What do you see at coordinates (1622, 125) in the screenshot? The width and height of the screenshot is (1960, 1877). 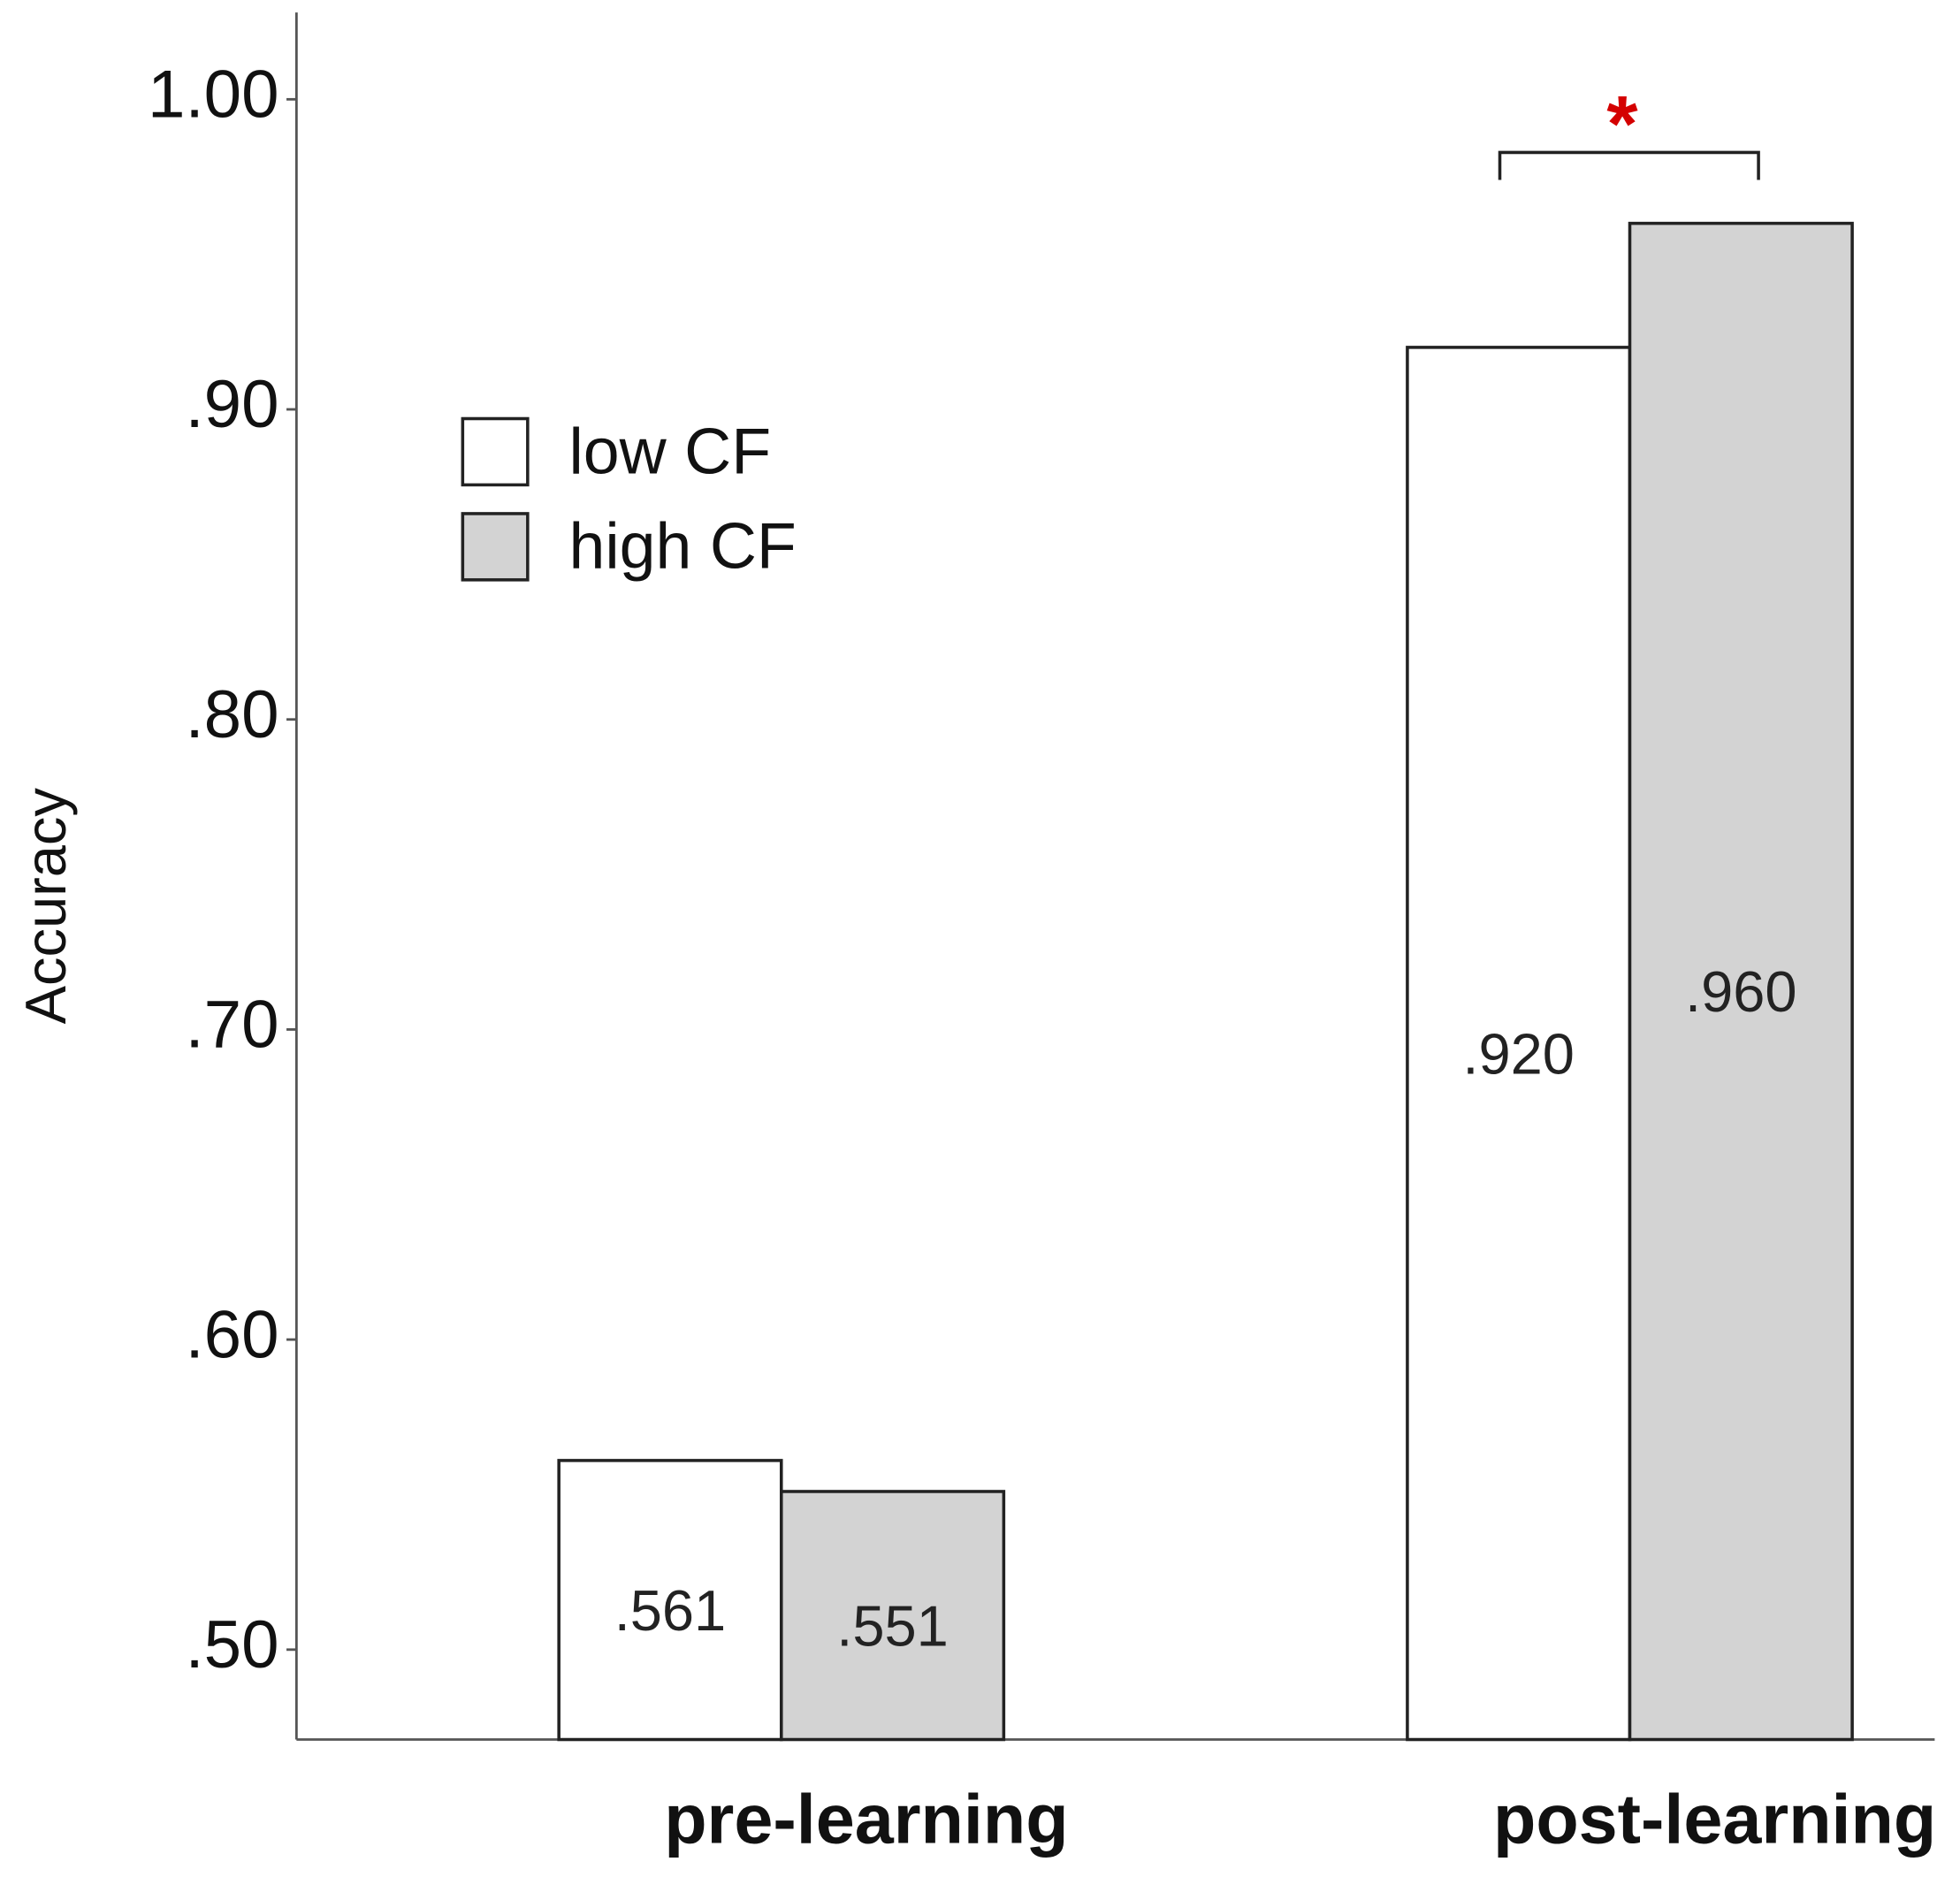 I see `significance-marker: *` at bounding box center [1622, 125].